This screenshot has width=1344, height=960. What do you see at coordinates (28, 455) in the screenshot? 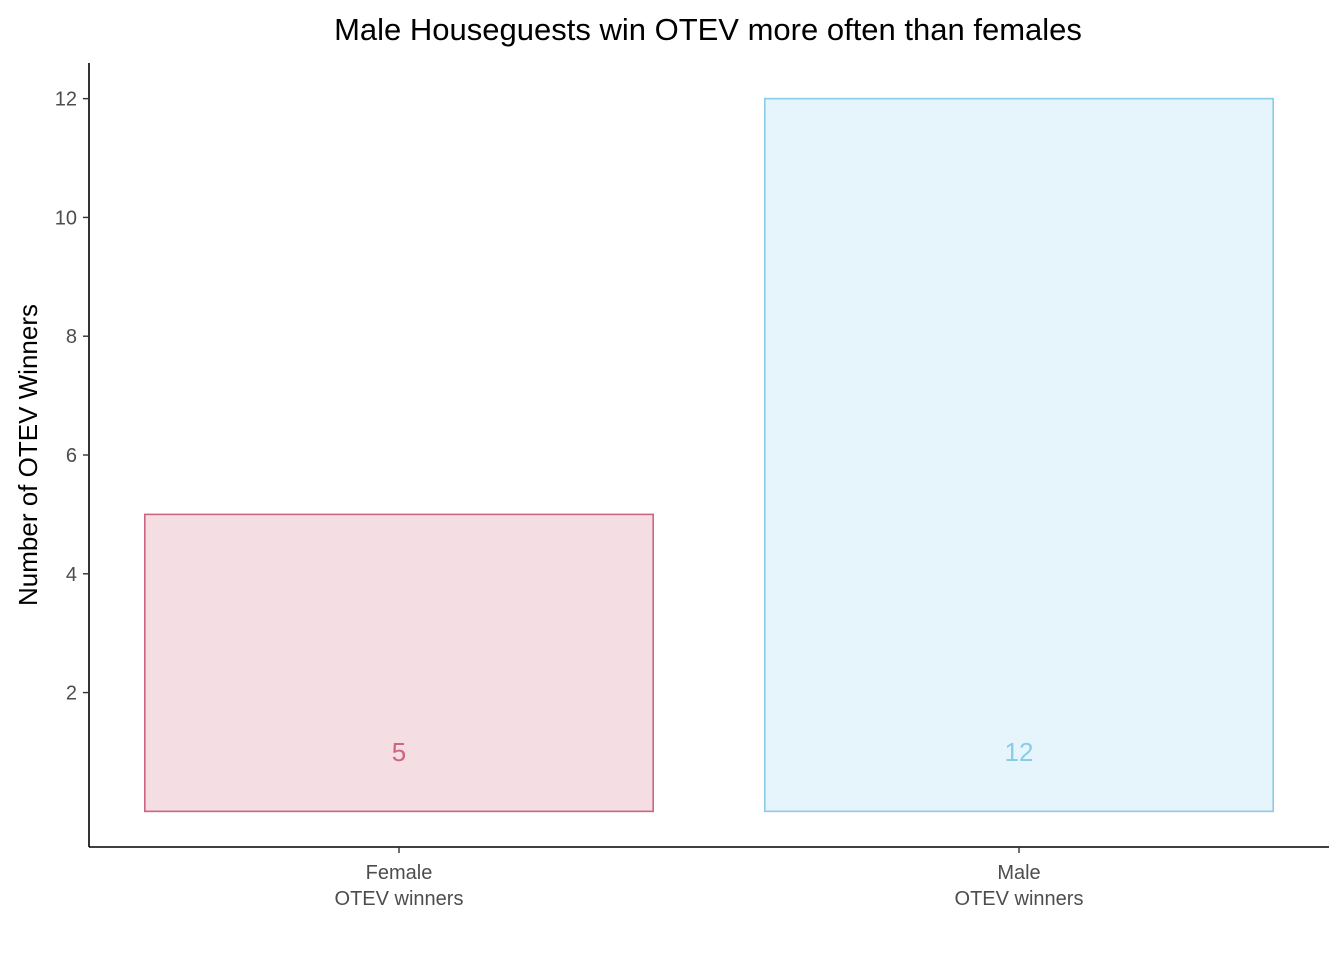
I see `y-axis-label: Number of OTEV Winners` at bounding box center [28, 455].